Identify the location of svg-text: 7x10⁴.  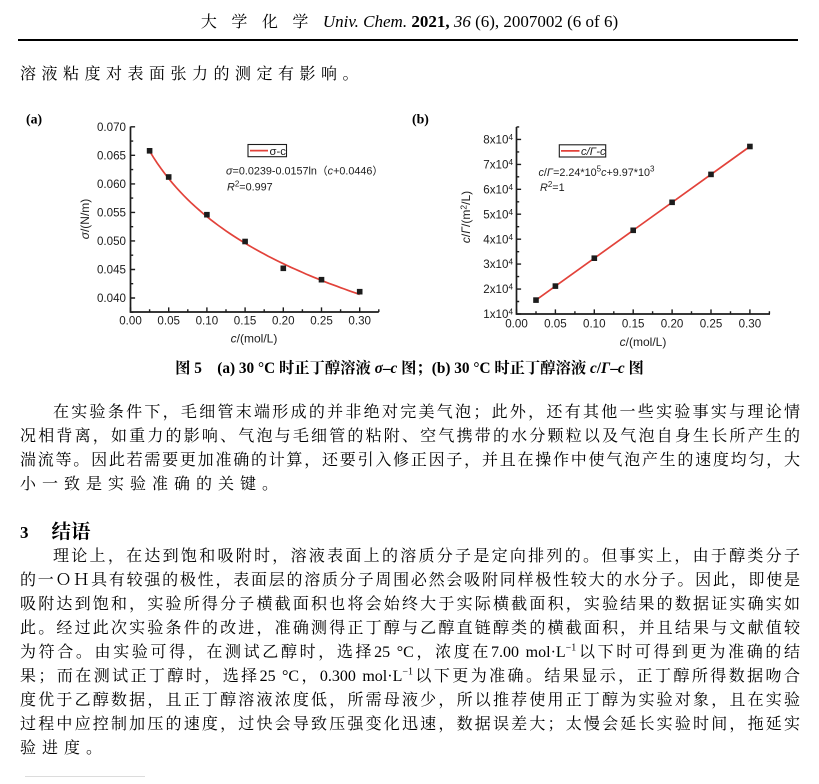
(498, 165).